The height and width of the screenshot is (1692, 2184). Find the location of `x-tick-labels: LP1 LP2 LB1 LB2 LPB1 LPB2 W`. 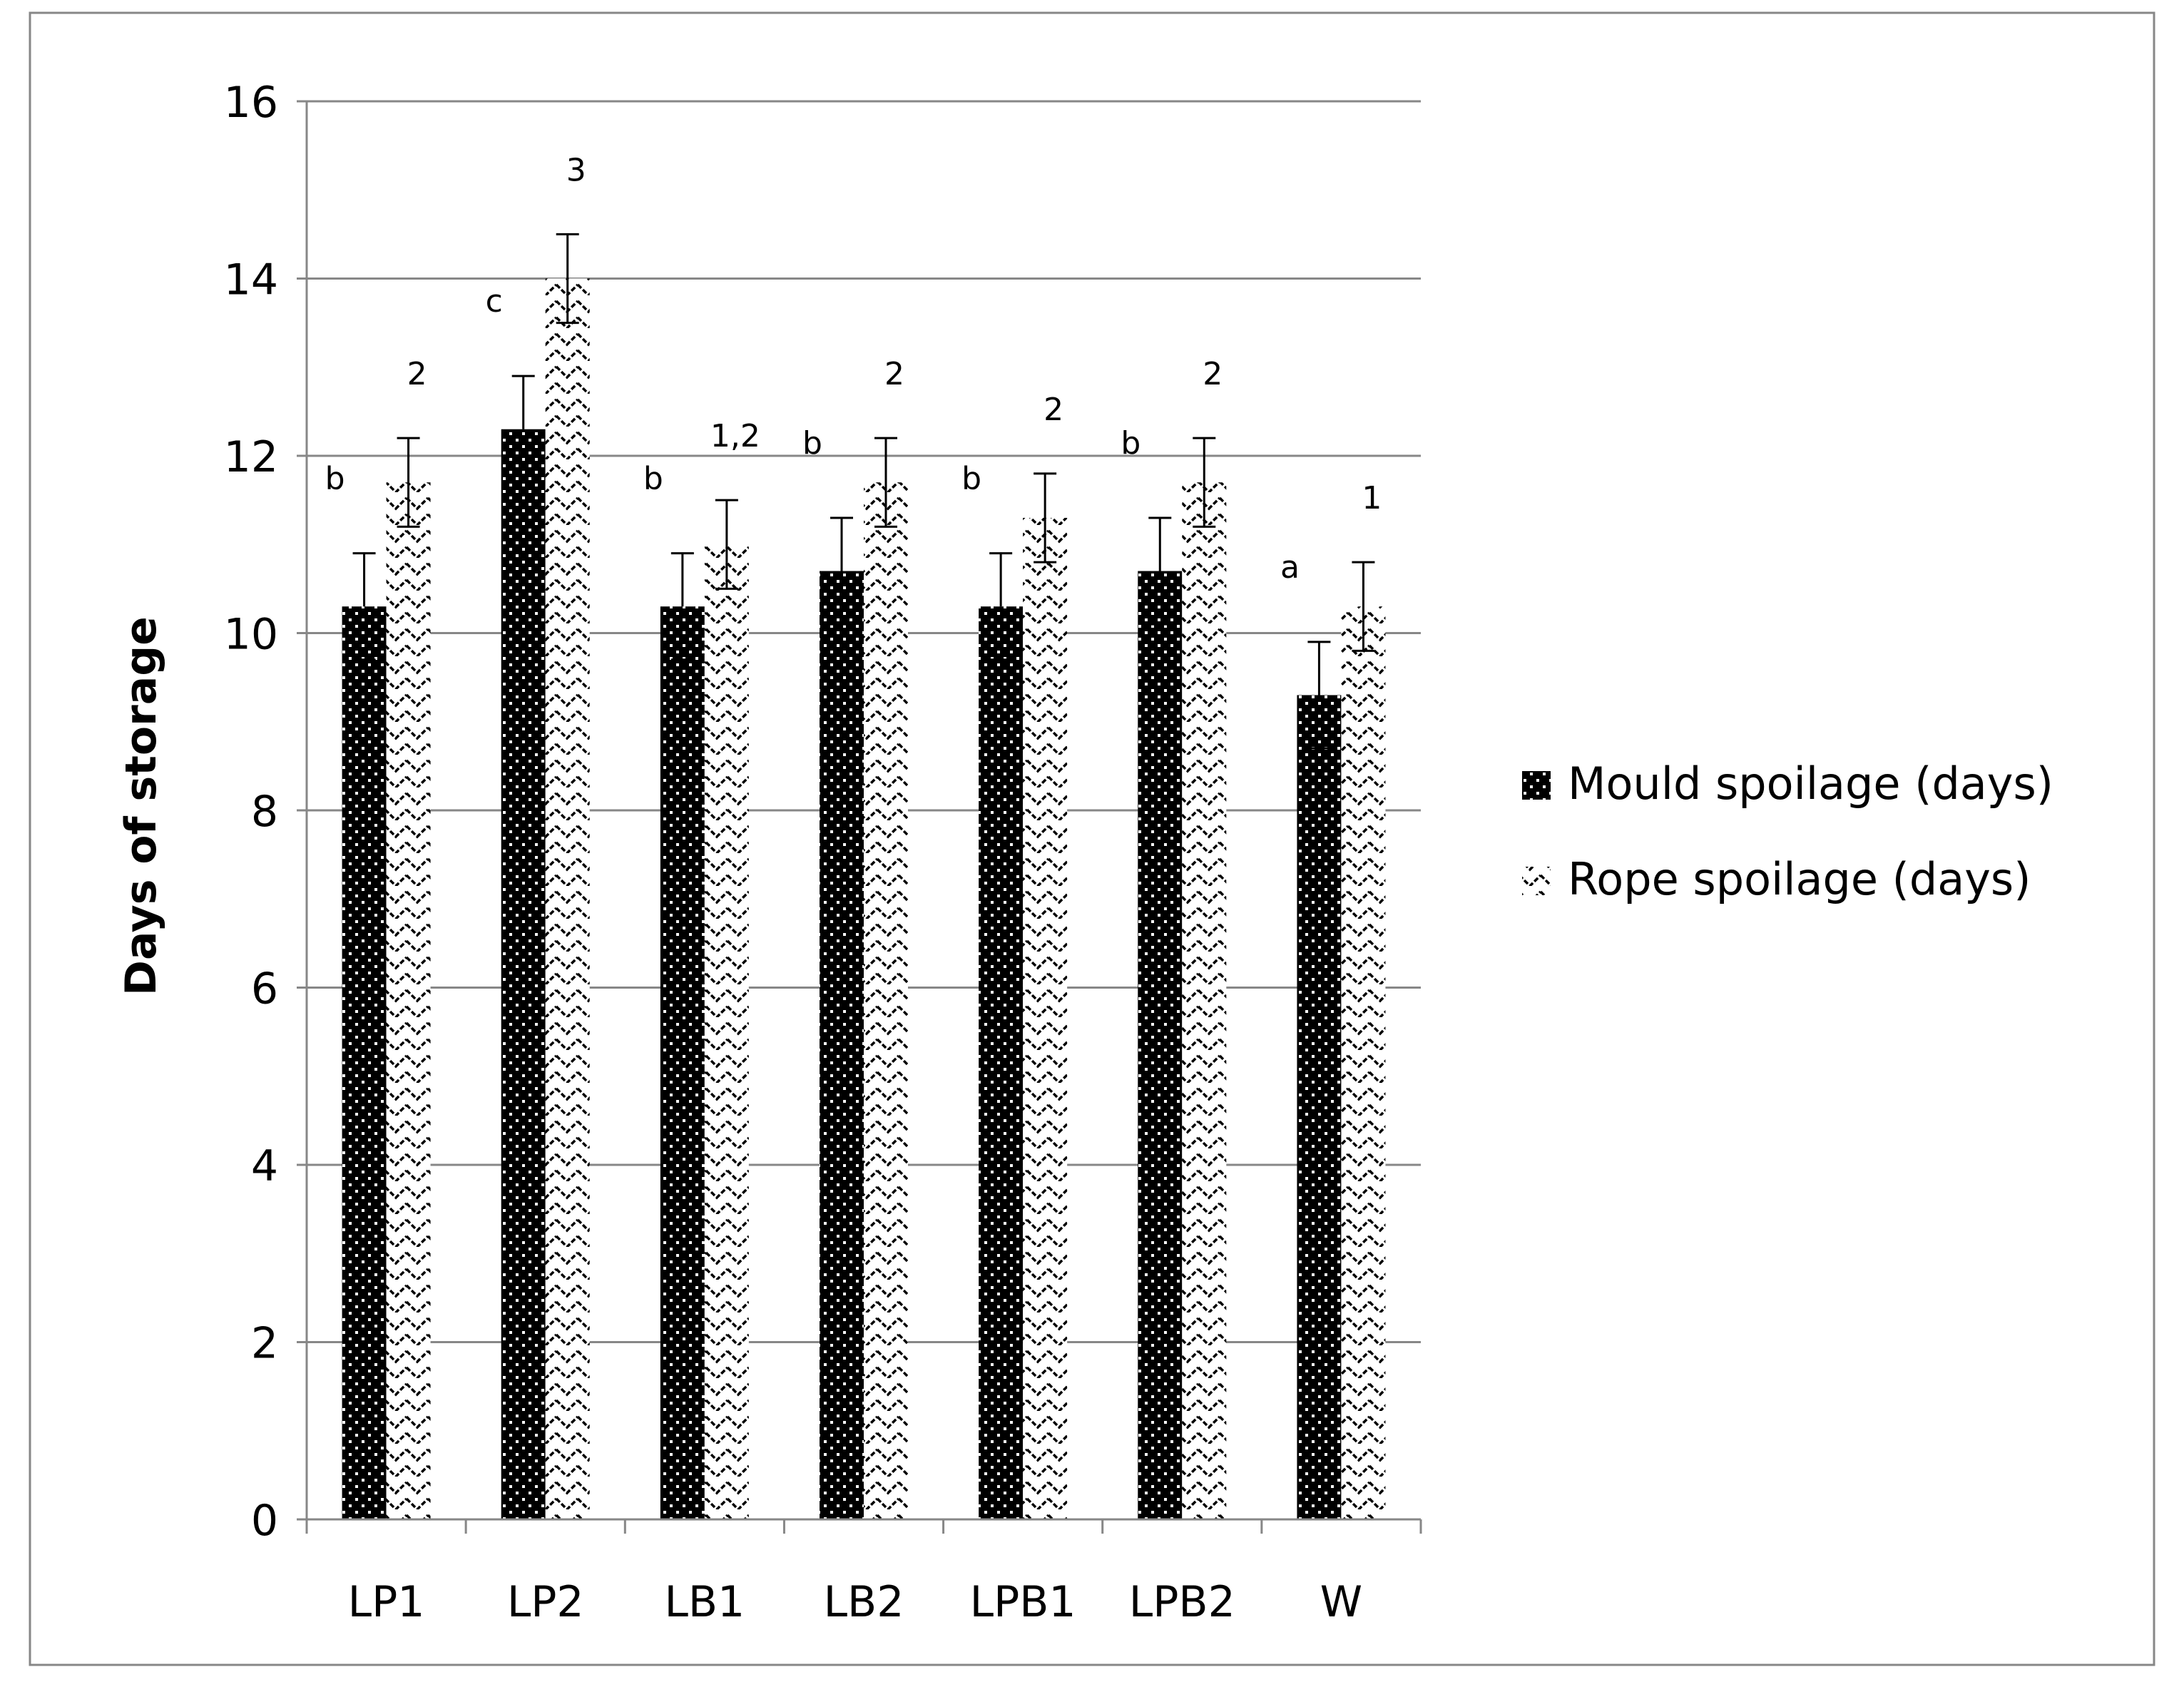

x-tick-labels: LP1 LP2 LB1 LB2 LPB1 LPB2 W is located at coordinates (855, 1602).